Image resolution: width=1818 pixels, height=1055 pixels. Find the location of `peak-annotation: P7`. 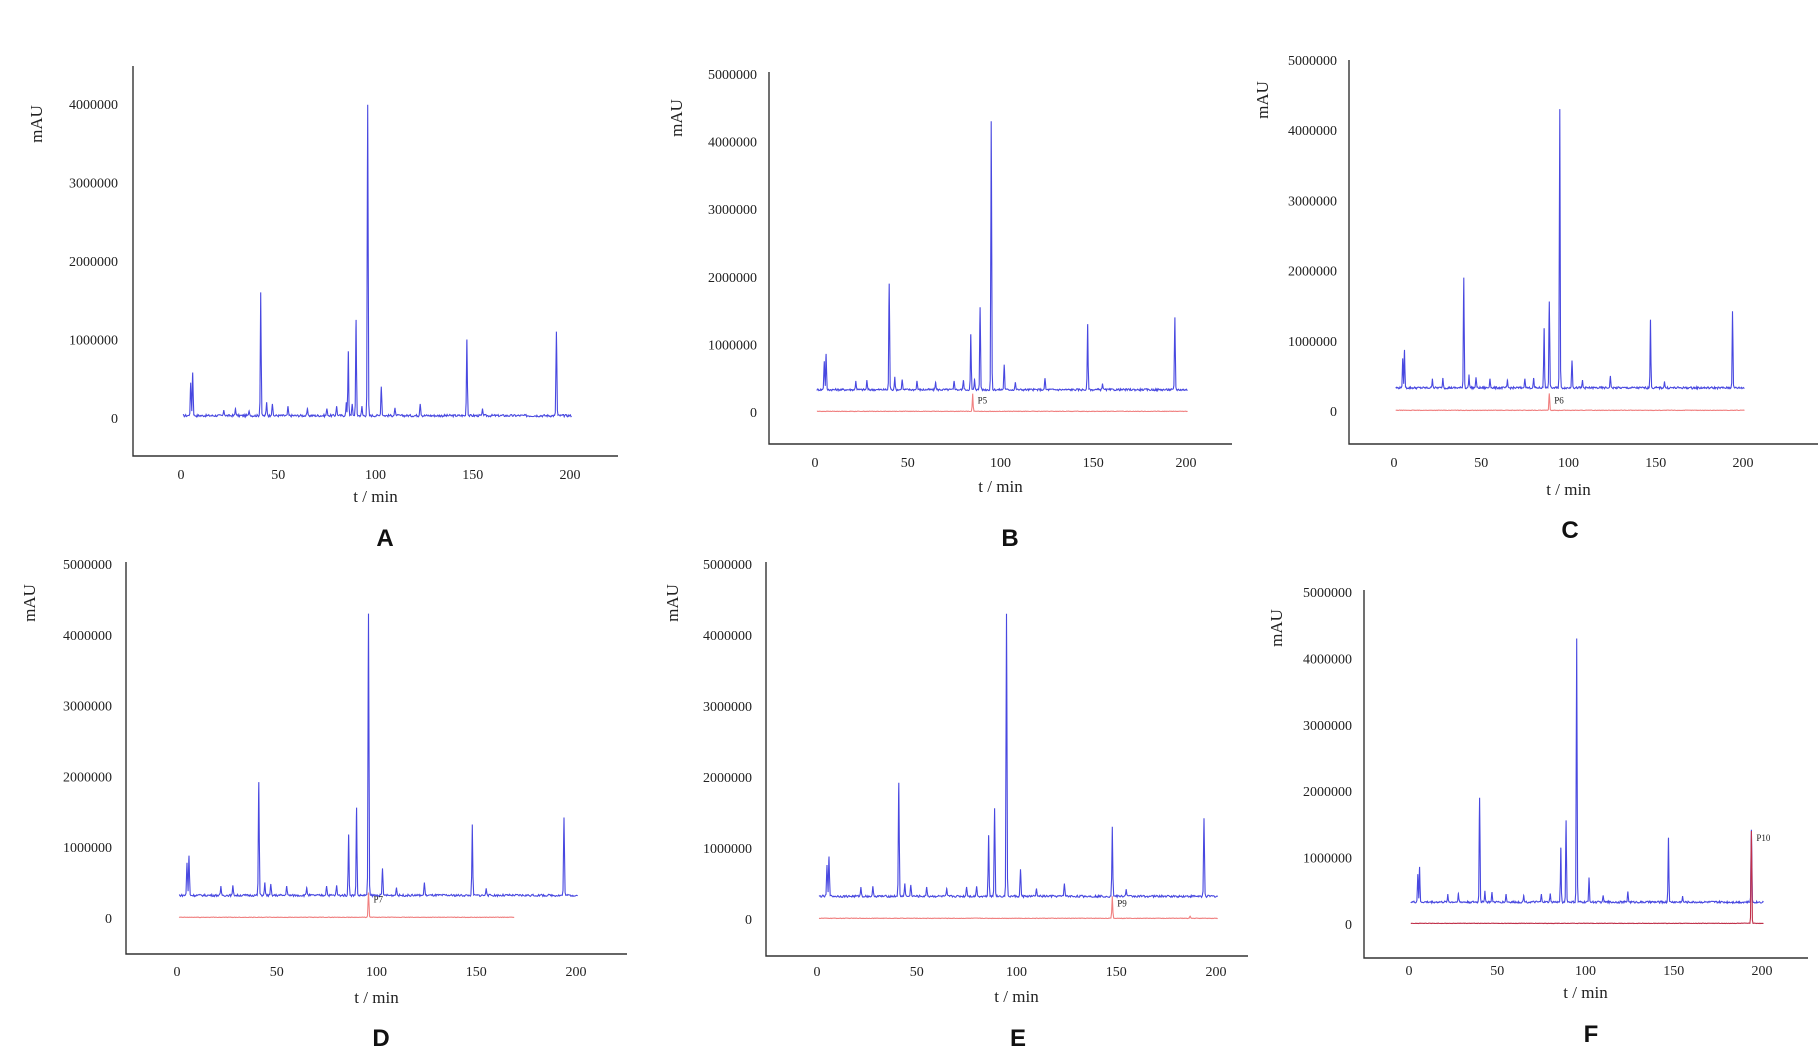

peak-annotation: P7 is located at coordinates (379, 900).